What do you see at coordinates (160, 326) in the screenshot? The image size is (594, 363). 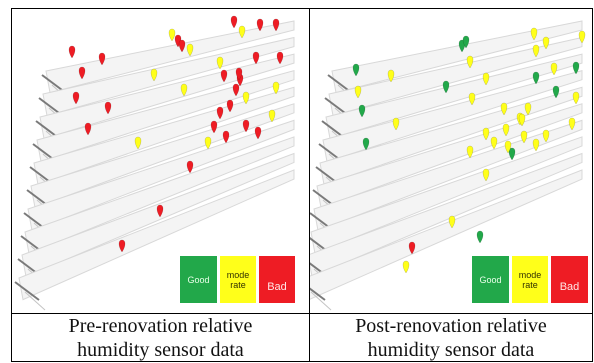 I see `pre-caption-line1: Pre-renovation relative` at bounding box center [160, 326].